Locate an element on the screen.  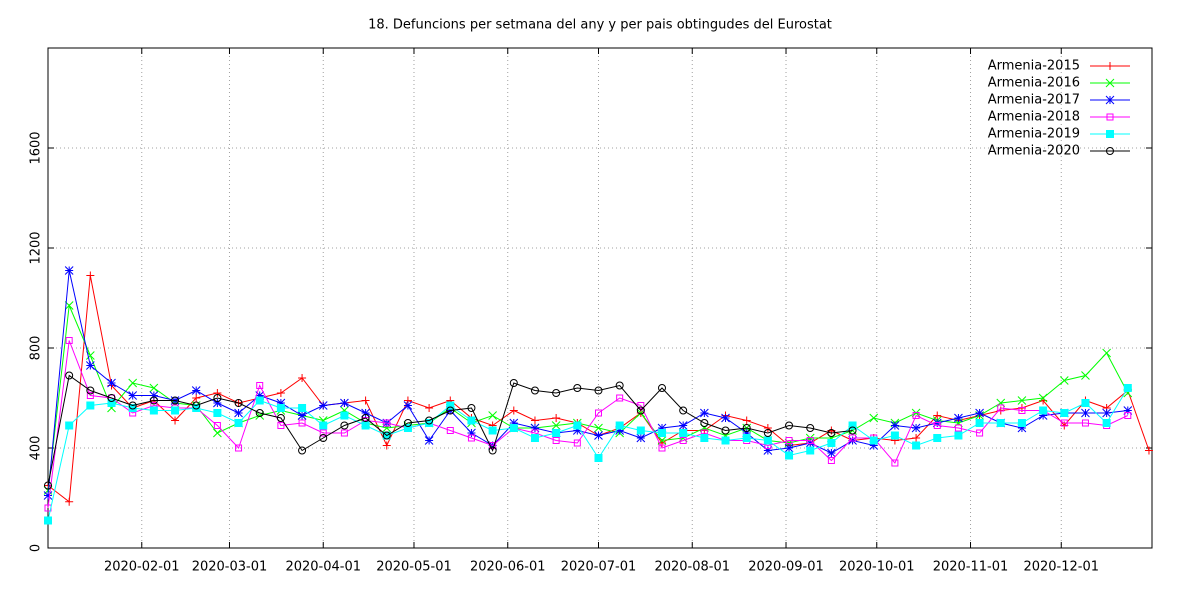
legend-label: Armenia-2019 is located at coordinates (1034, 134).